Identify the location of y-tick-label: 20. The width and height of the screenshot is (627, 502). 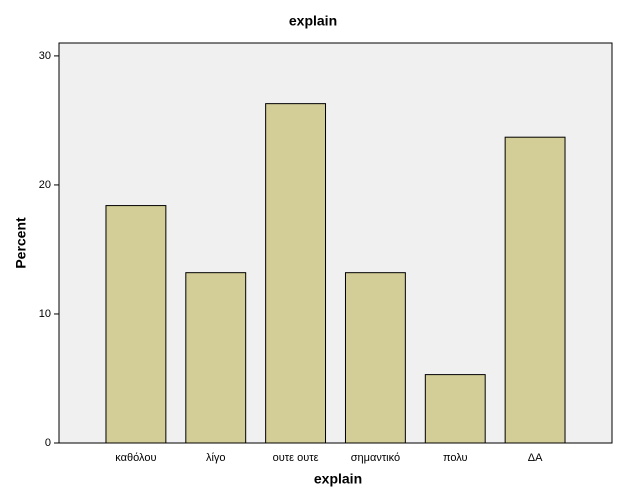
(45, 185).